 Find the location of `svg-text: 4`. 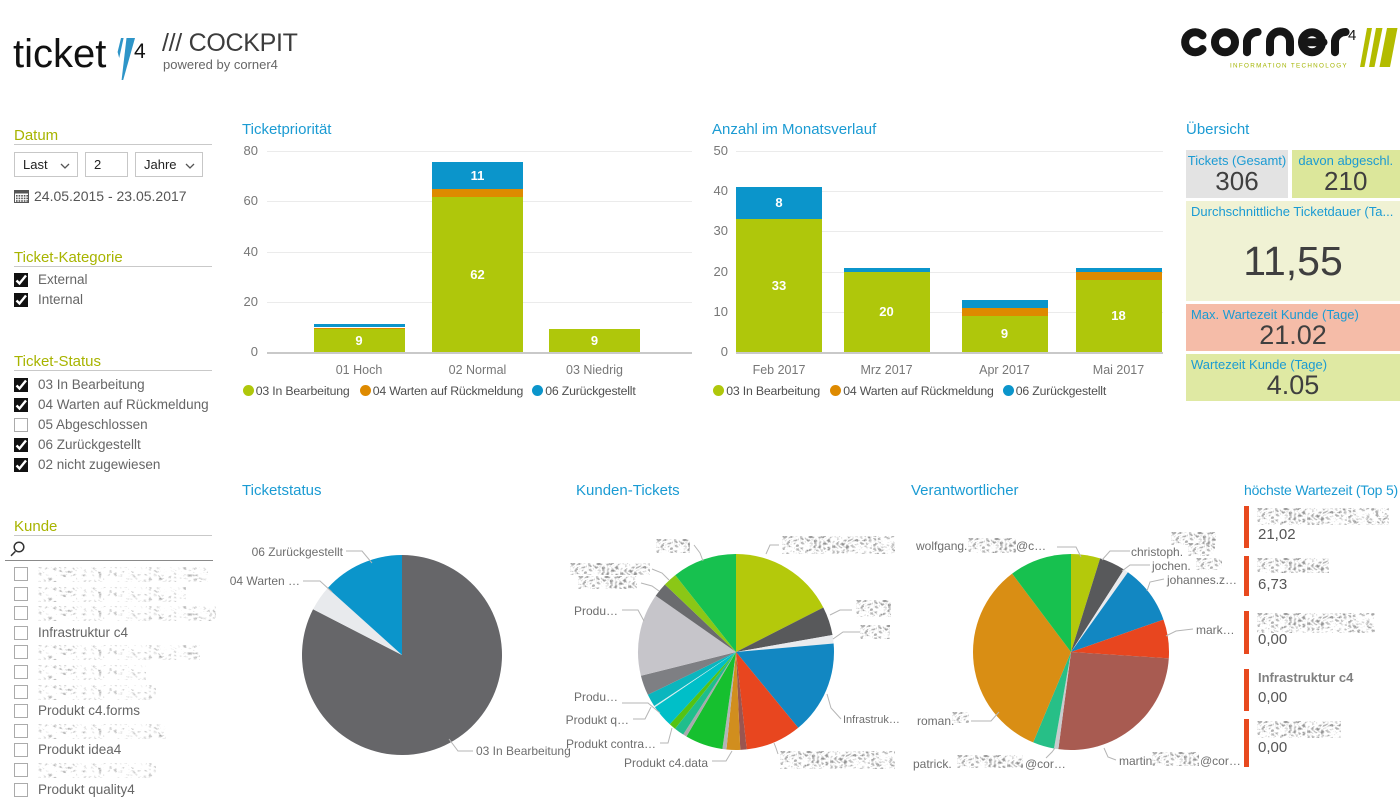

svg-text: 4 is located at coordinates (1352, 35).